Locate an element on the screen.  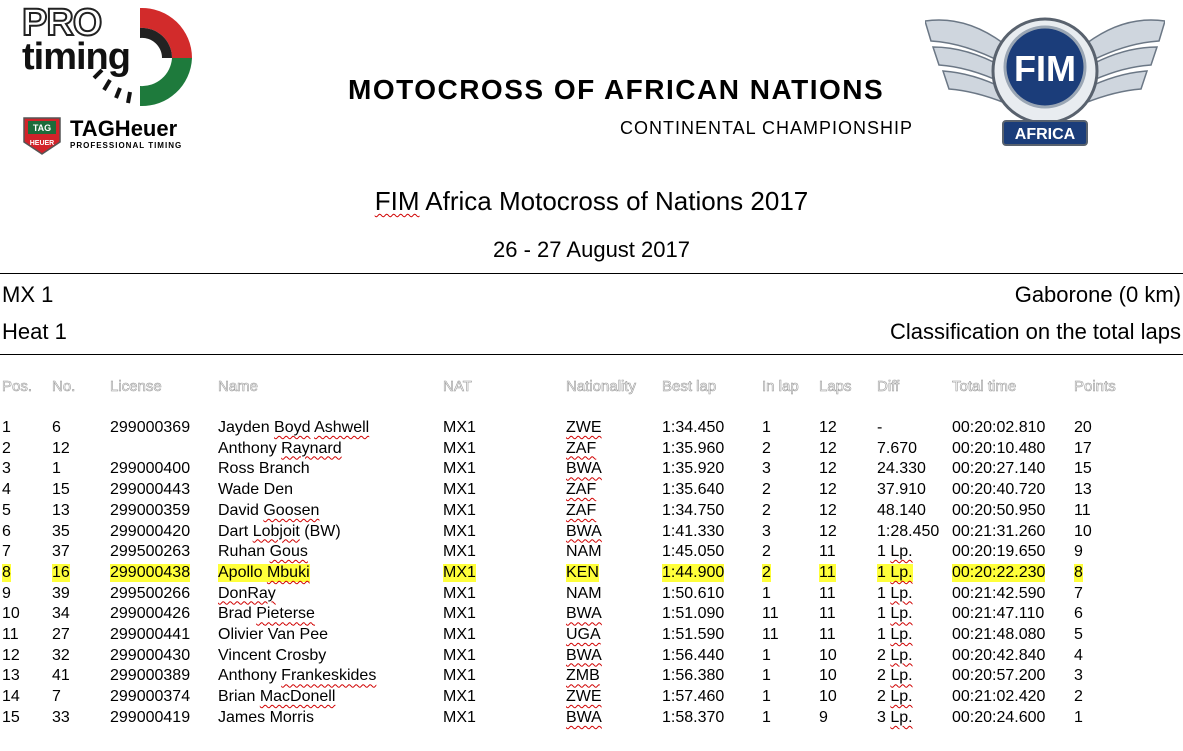
cell-nationality: ZMB is located at coordinates (583, 676).